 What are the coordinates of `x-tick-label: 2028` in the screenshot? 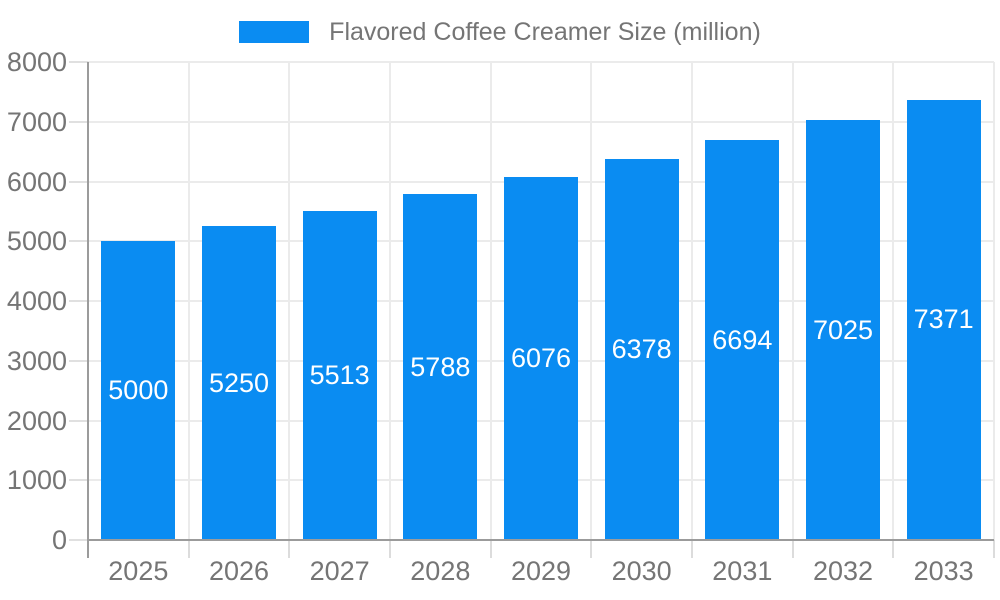 It's located at (440, 571).